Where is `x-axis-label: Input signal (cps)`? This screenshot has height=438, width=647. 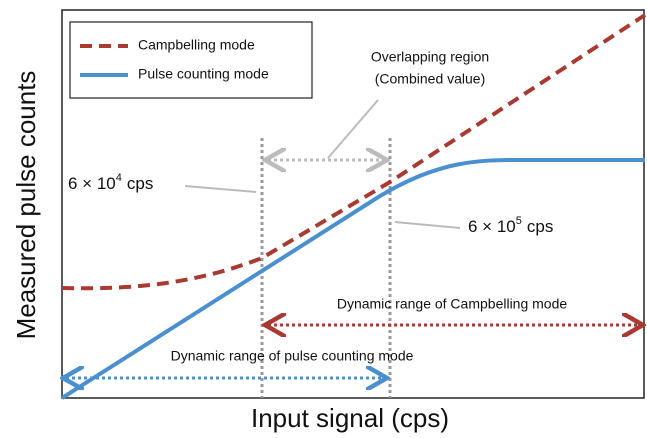
x-axis-label: Input signal (cps) is located at coordinates (350, 418).